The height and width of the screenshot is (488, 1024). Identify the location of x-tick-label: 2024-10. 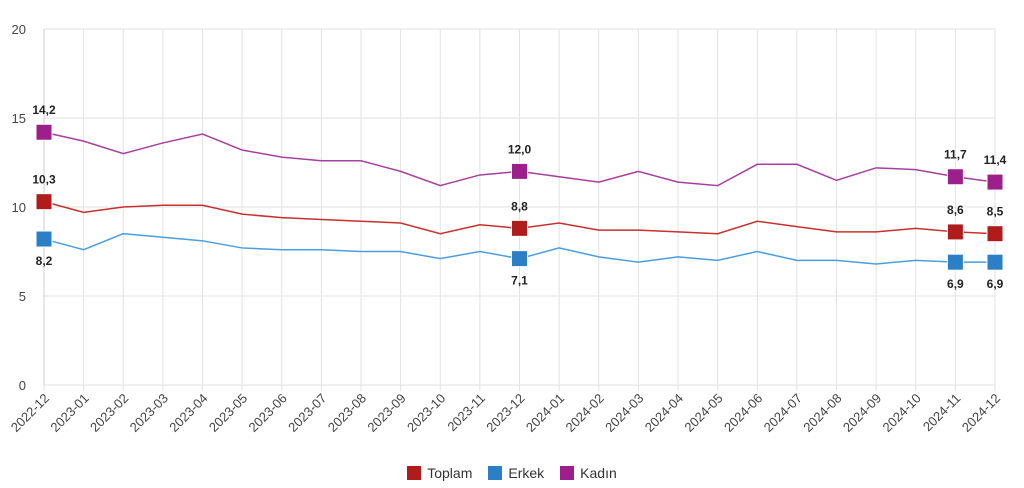
(902, 413).